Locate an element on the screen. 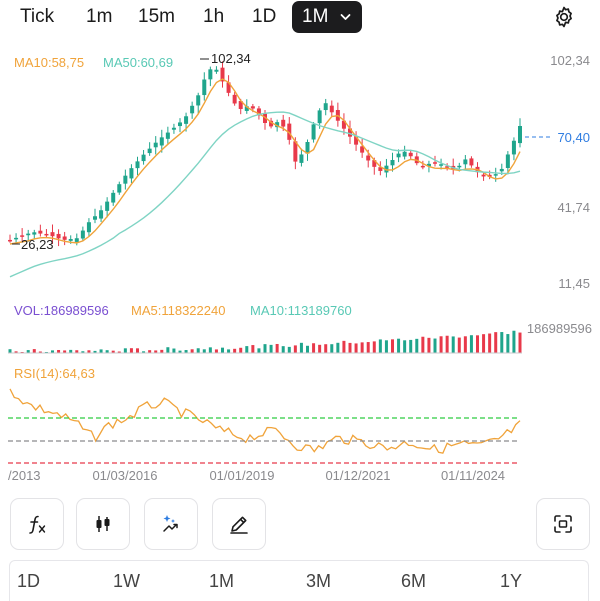 This screenshot has height=601, width=600. candlestick-icon is located at coordinates (103, 524).